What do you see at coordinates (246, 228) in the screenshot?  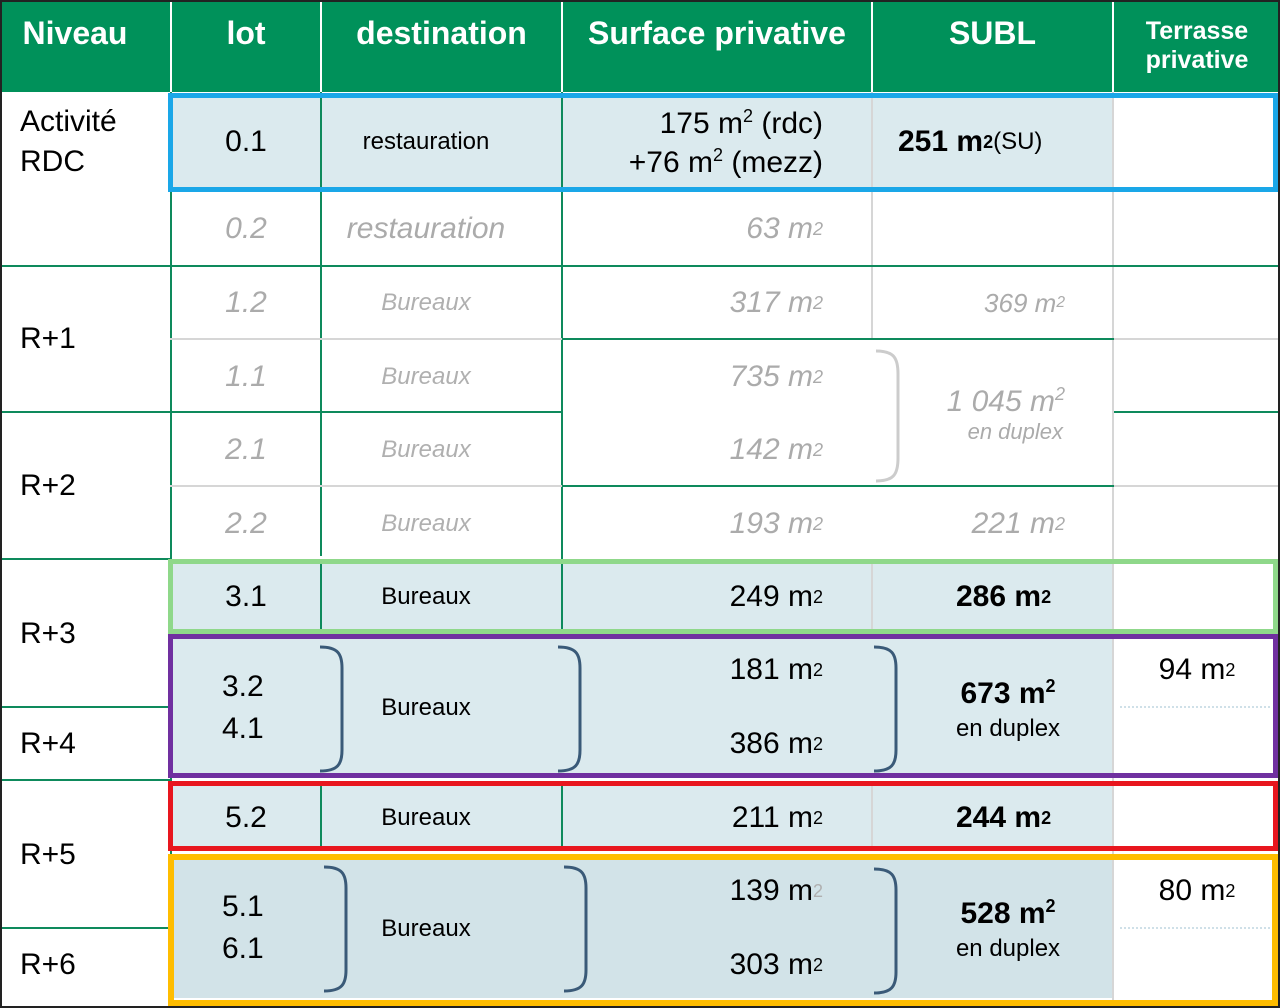 I see `lot-cell: 0.2` at bounding box center [246, 228].